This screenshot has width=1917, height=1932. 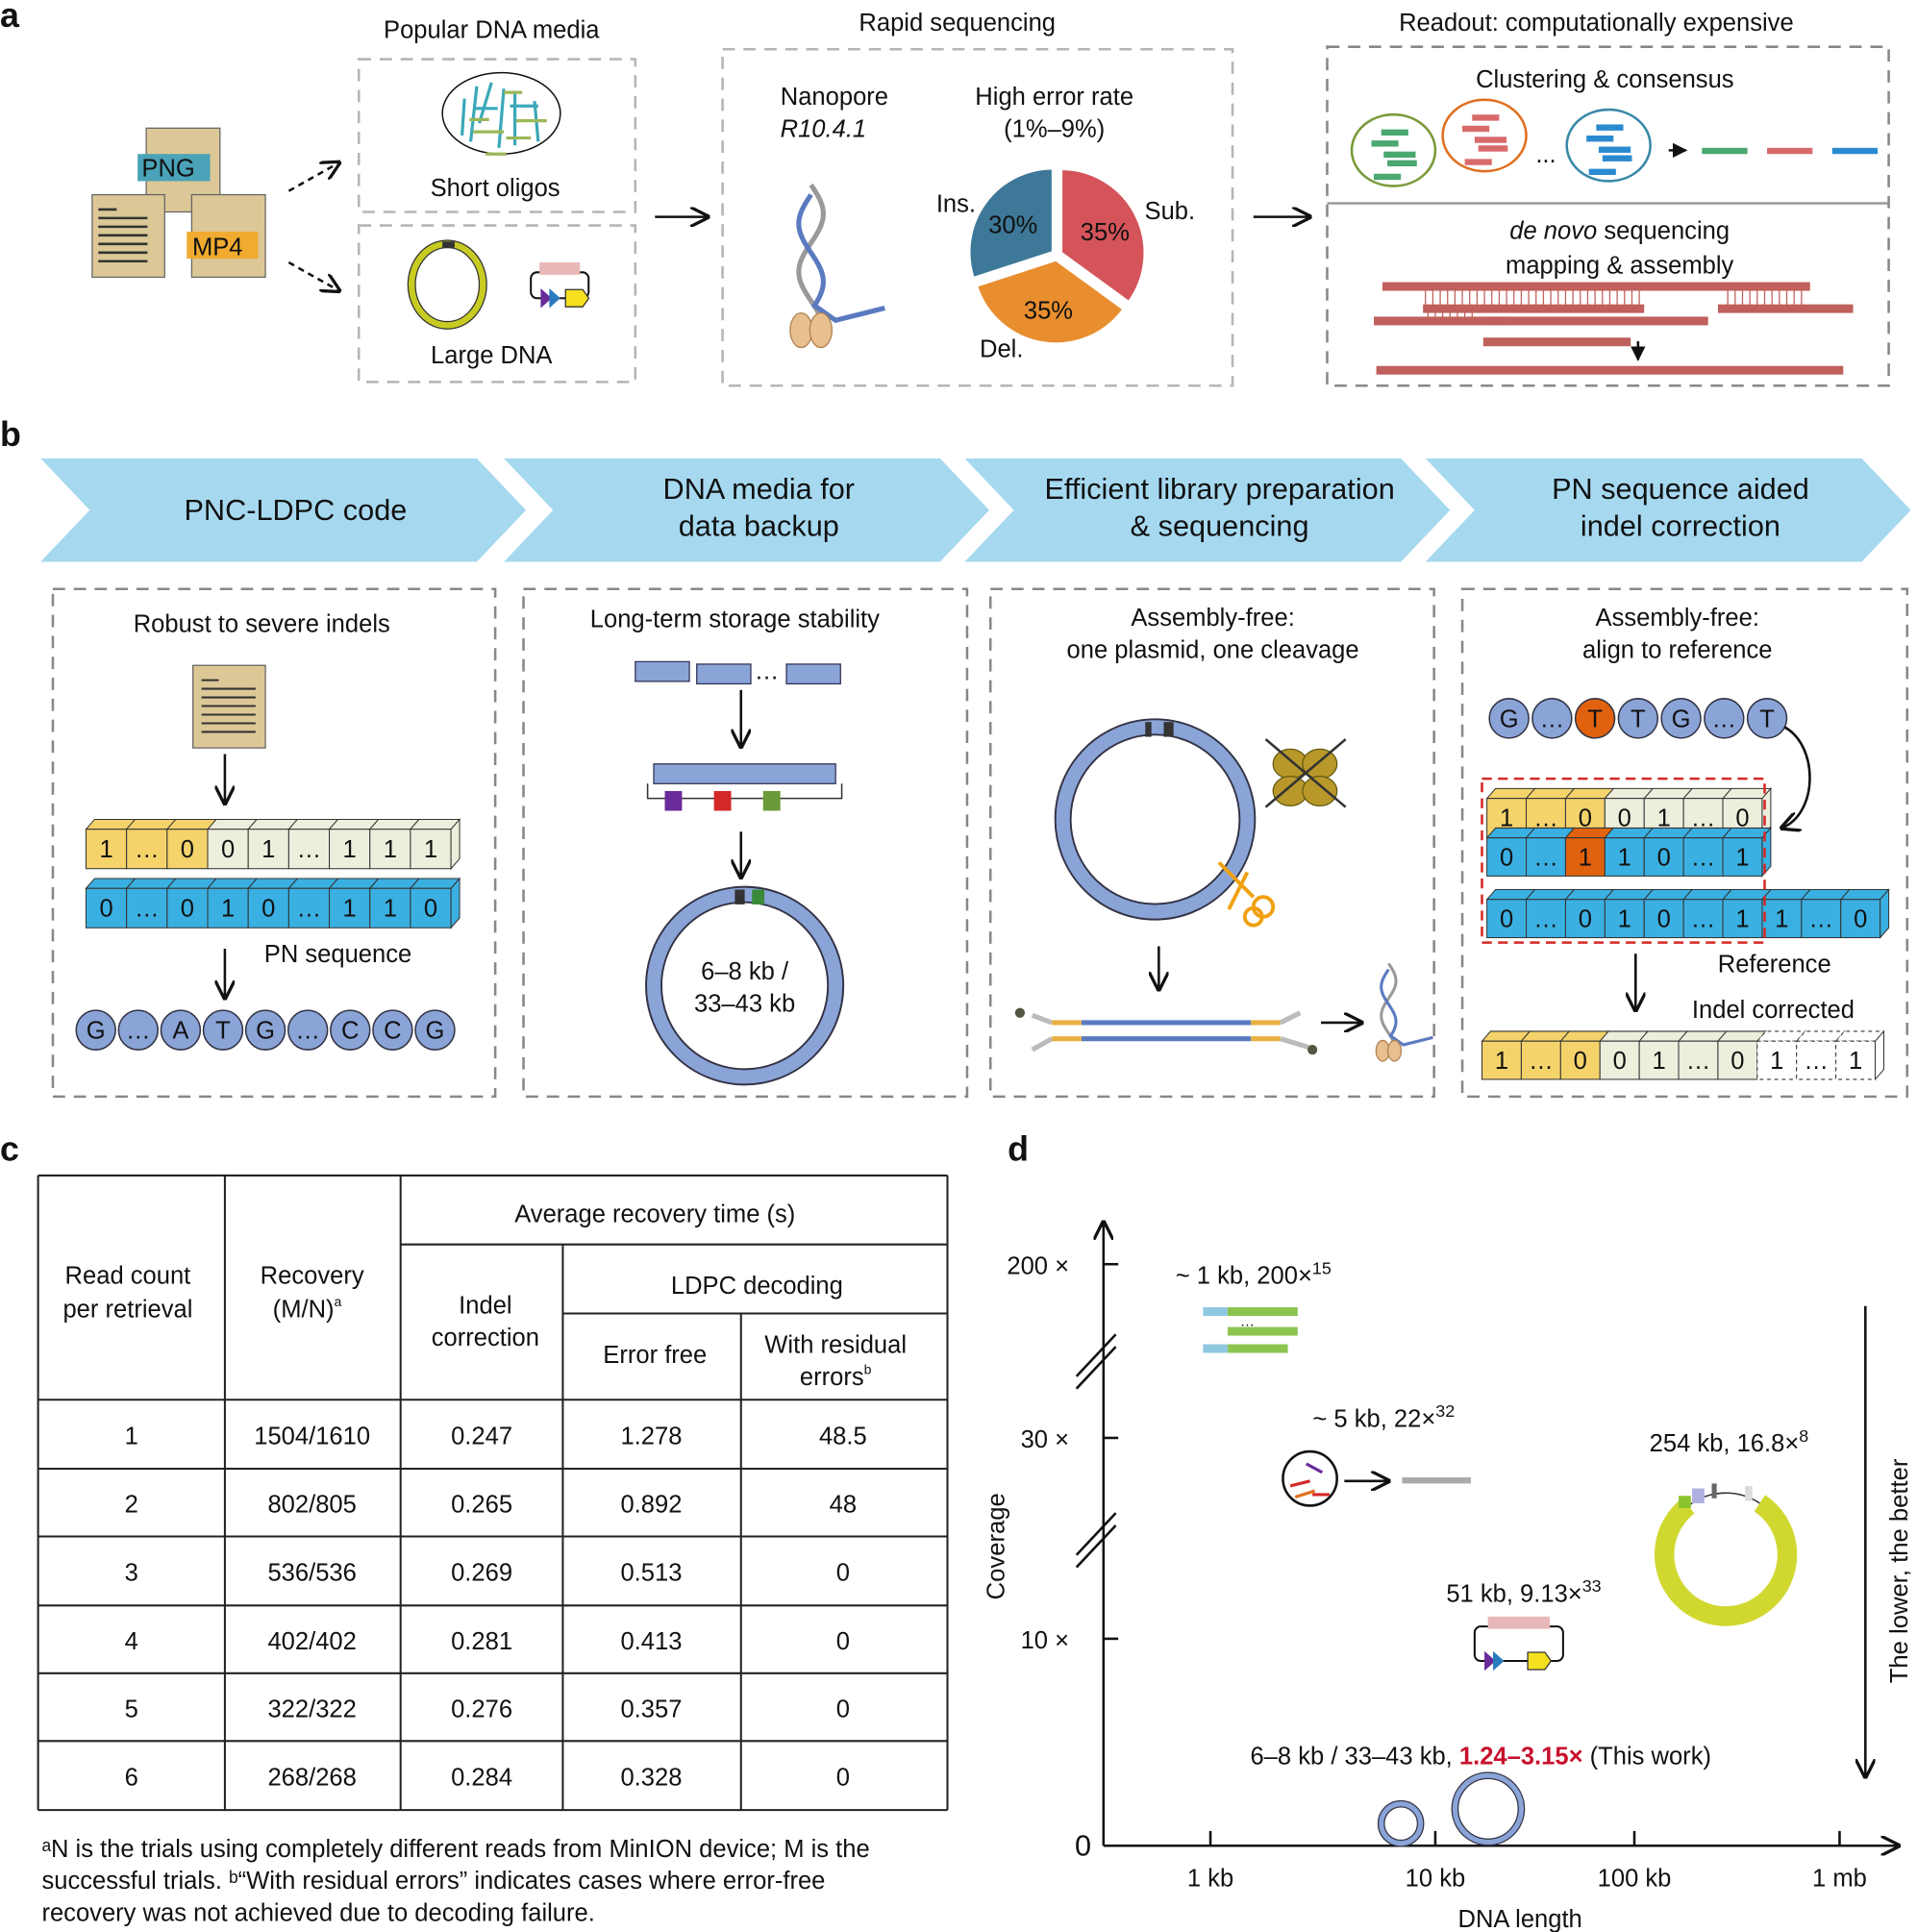 I want to click on point-label-text: ~ 5 kb, 22×, so click(x=1373, y=1419).